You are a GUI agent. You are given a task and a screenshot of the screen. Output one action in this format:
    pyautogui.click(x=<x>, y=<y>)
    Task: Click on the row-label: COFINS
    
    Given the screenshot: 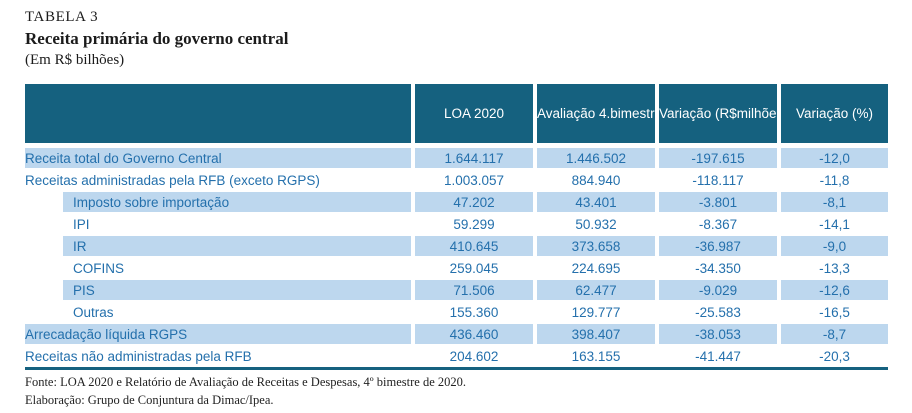 What is the action you would take?
    pyautogui.click(x=239, y=269)
    